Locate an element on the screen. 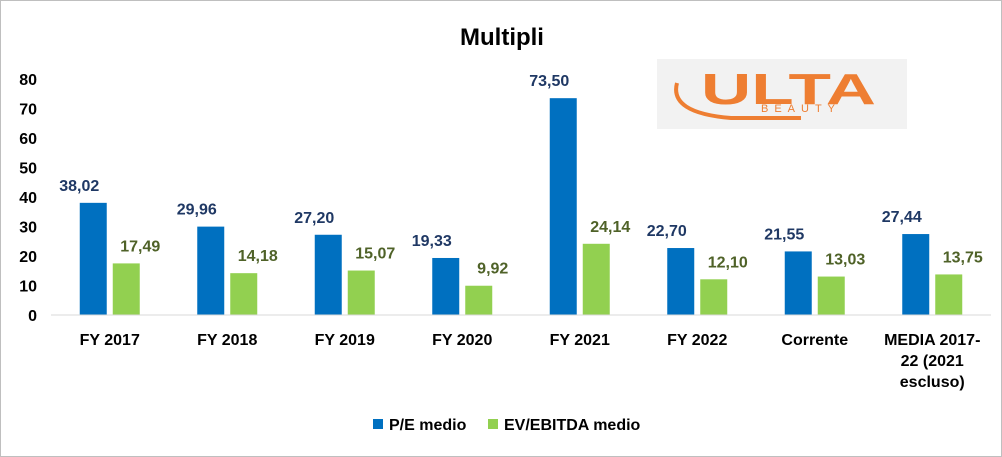 This screenshot has height=457, width=1002. data-label-pe: 38,02 is located at coordinates (79, 186).